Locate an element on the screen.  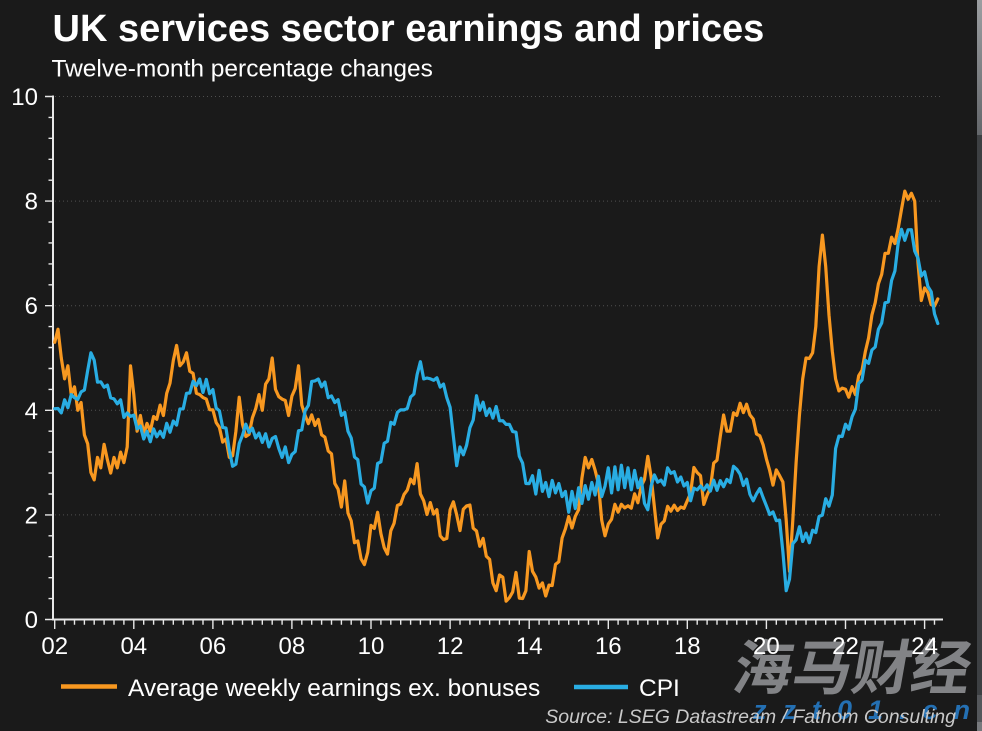
svg-text: 22 is located at coordinates (845, 646).